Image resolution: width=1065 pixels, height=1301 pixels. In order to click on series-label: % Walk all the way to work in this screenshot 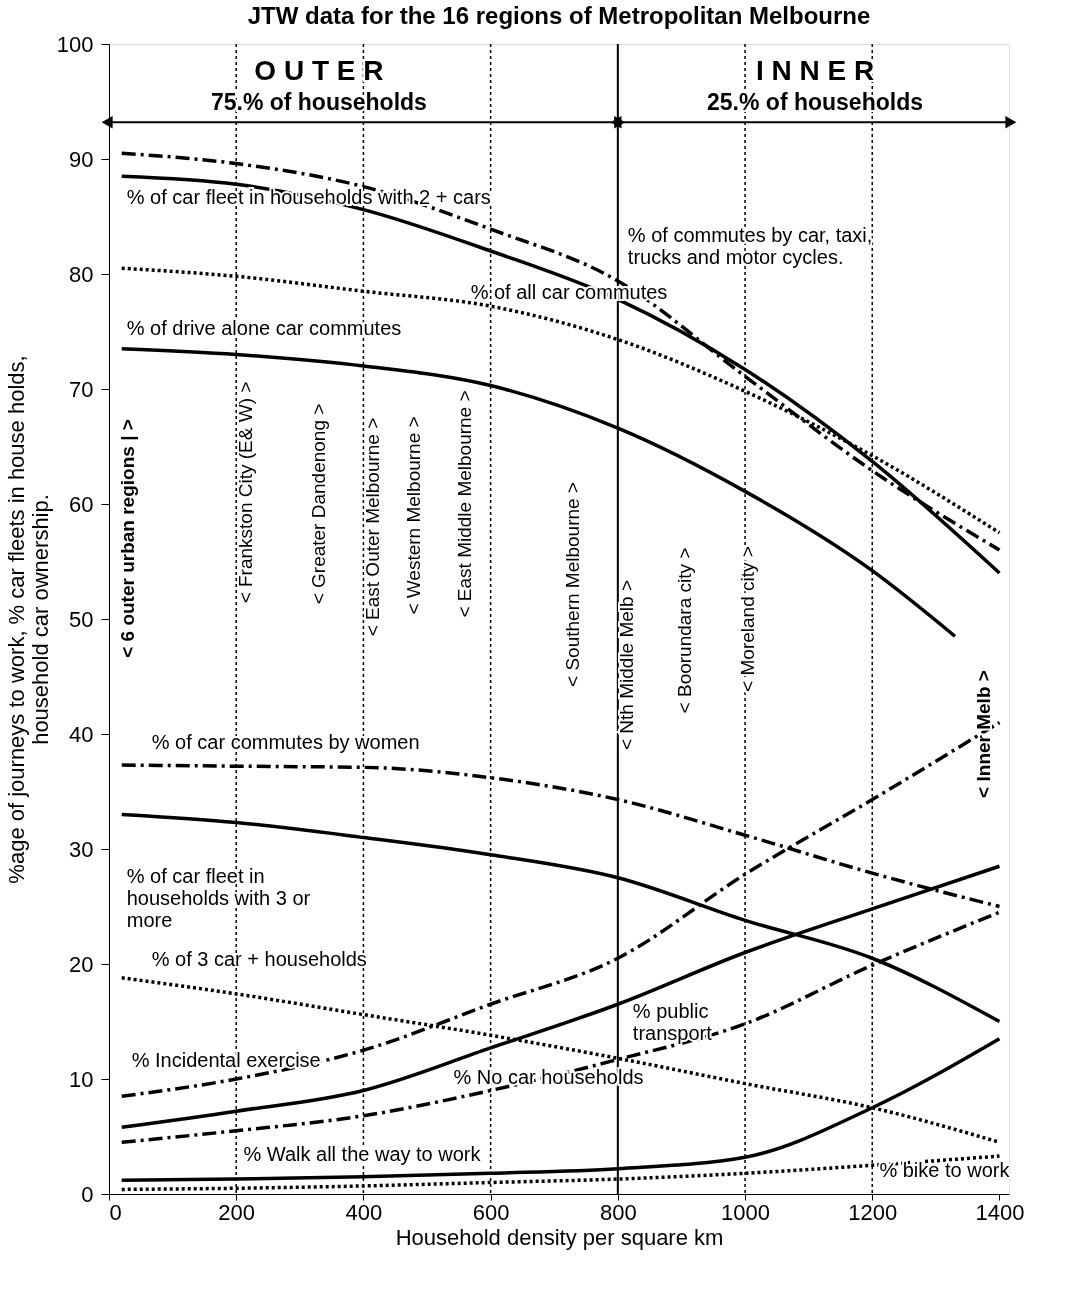, I will do `click(362, 1153)`.